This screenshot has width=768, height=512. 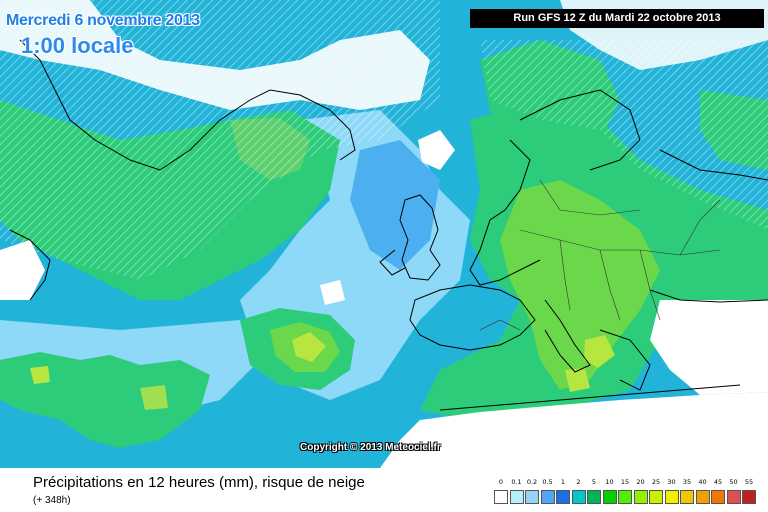 I want to click on legend-label: 10, so click(x=609, y=482).